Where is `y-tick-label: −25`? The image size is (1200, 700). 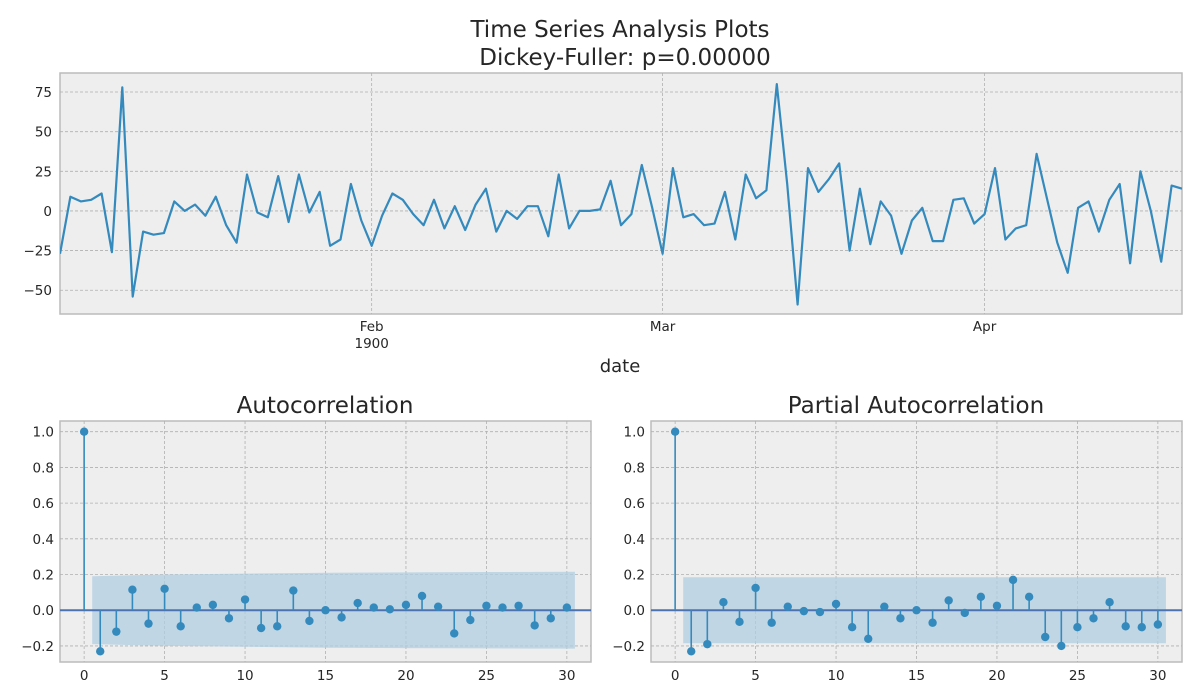
y-tick-label: −25 is located at coordinates (38, 252).